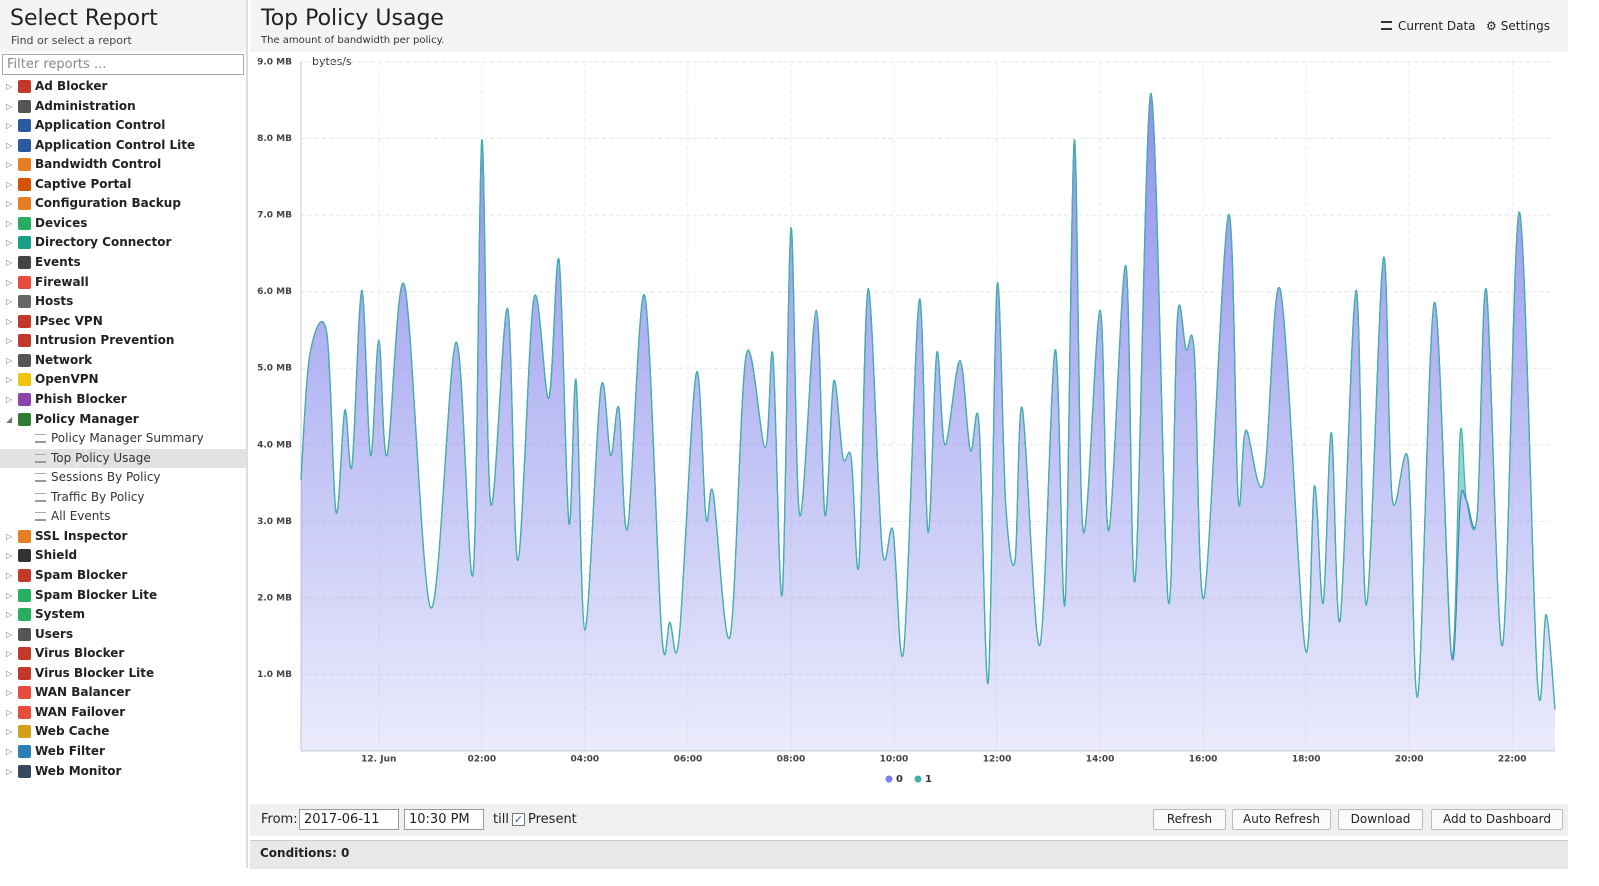 Image resolution: width=1599 pixels, height=886 pixels. What do you see at coordinates (123, 184) in the screenshot?
I see `report-category: ▷ Captive Portal` at bounding box center [123, 184].